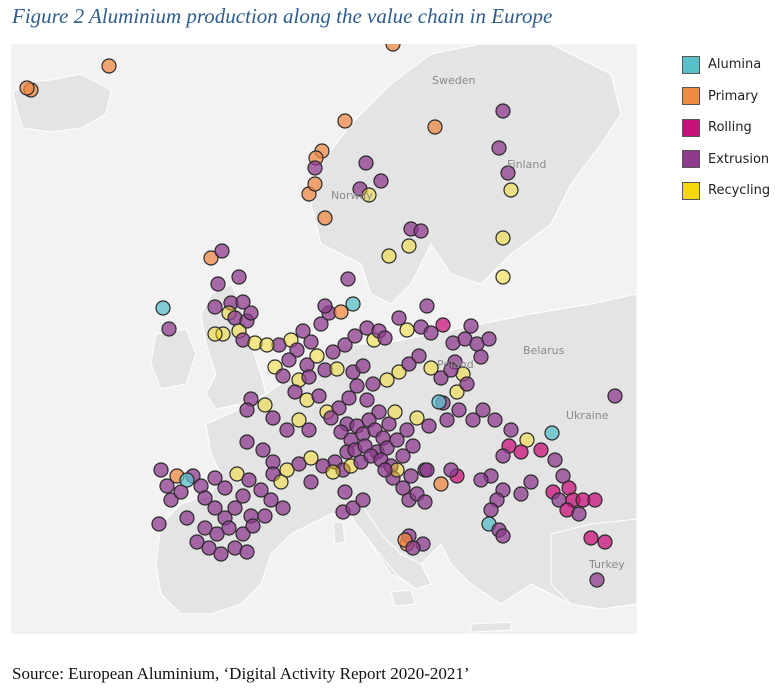  I want to click on italy-land, so click(385, 541).